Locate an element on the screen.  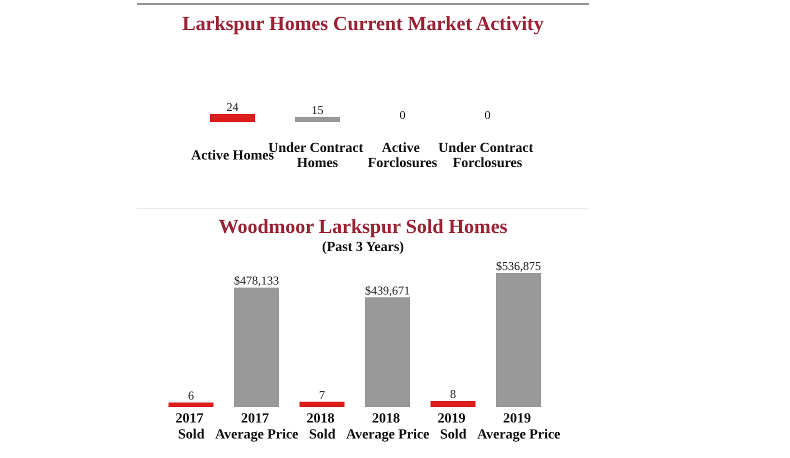
data-label: 15 is located at coordinates (318, 110).